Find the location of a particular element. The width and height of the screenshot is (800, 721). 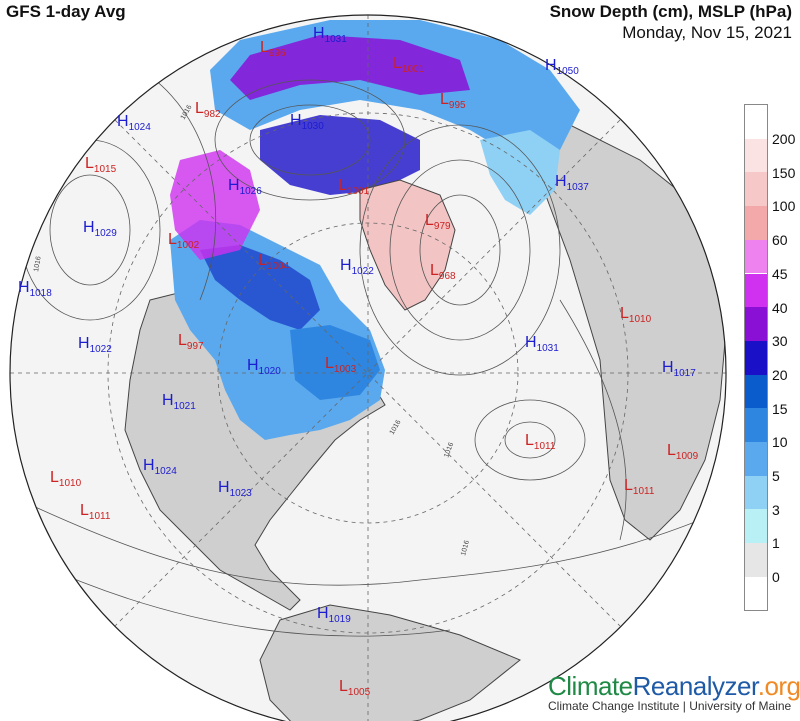

siberia-snow-deep is located at coordinates (350, 67).